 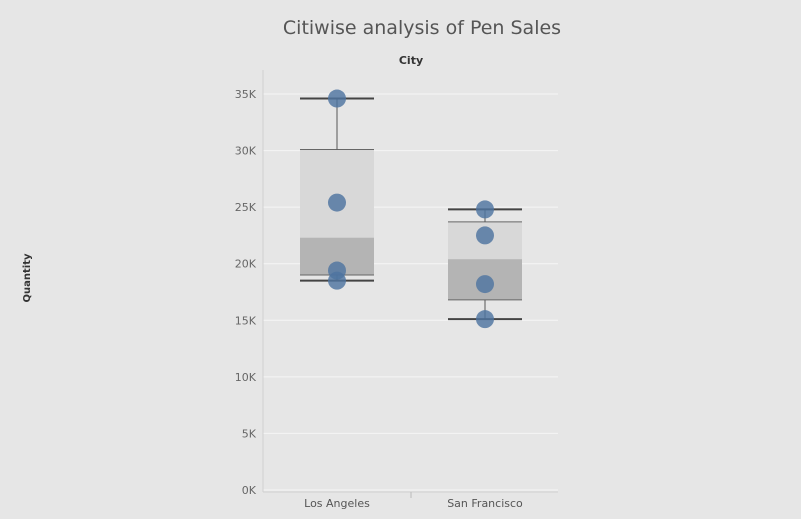 What do you see at coordinates (27, 277) in the screenshot?
I see `y-axis-label: Quantity` at bounding box center [27, 277].